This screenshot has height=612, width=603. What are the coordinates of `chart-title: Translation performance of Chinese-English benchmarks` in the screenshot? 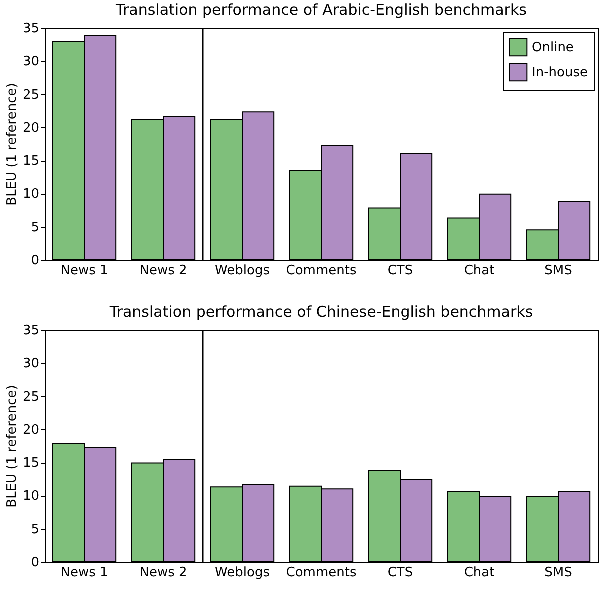 It's located at (321, 312).